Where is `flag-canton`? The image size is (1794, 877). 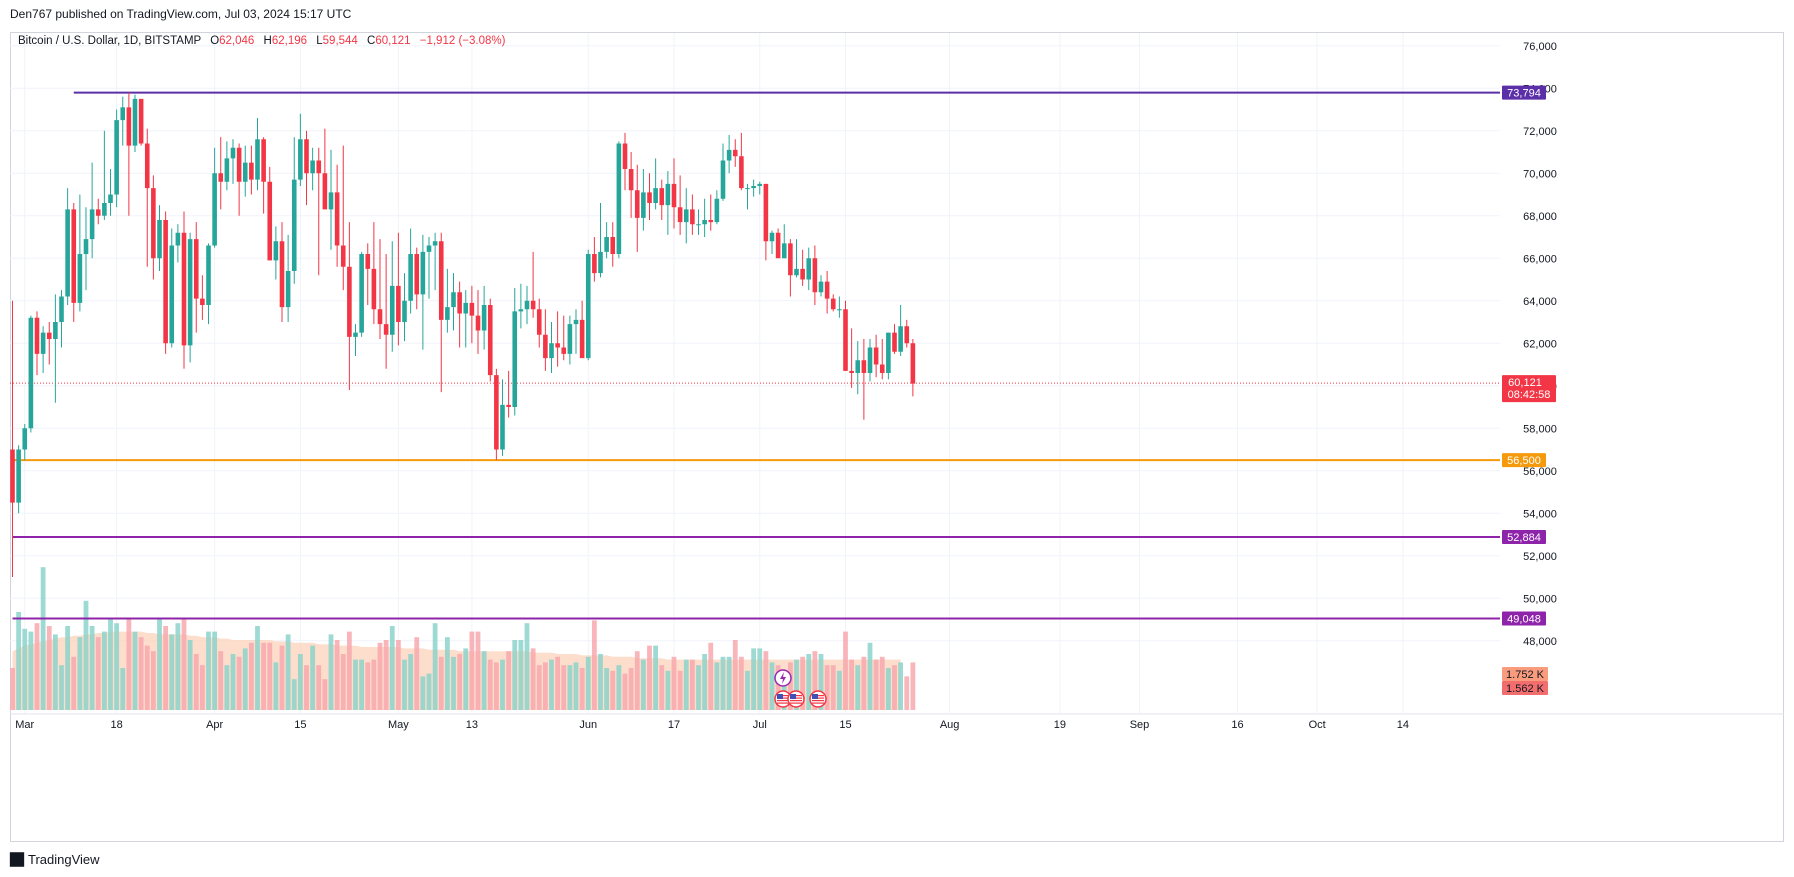 flag-canton is located at coordinates (815, 696).